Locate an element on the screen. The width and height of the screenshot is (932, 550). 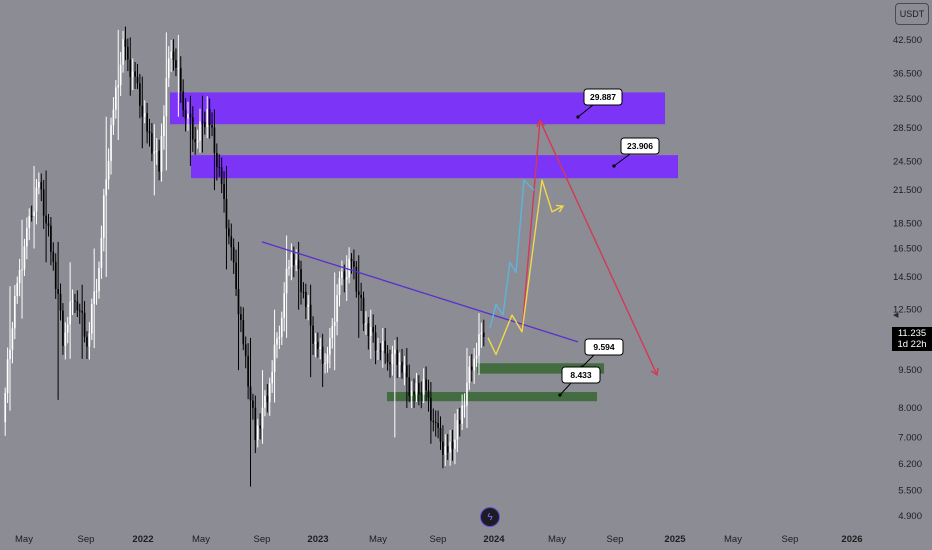
price-axis-label: 32.500 is located at coordinates (907, 99).